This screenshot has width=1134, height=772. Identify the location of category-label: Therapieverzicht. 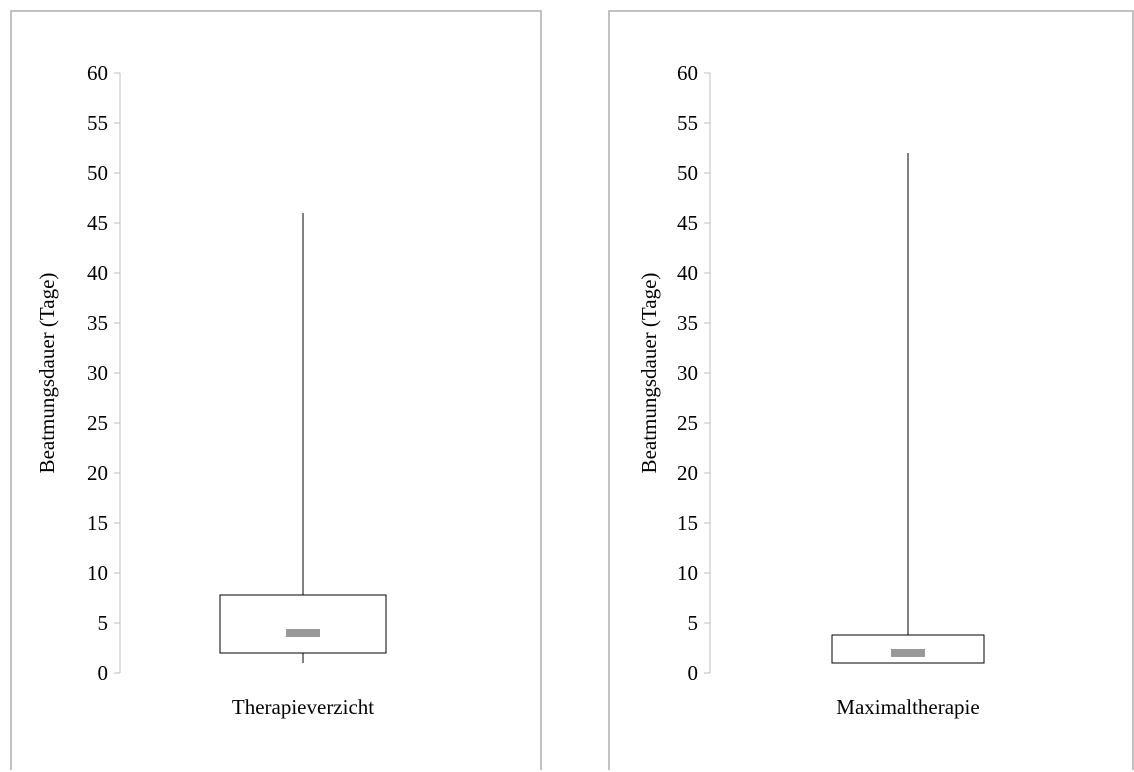
(303, 707).